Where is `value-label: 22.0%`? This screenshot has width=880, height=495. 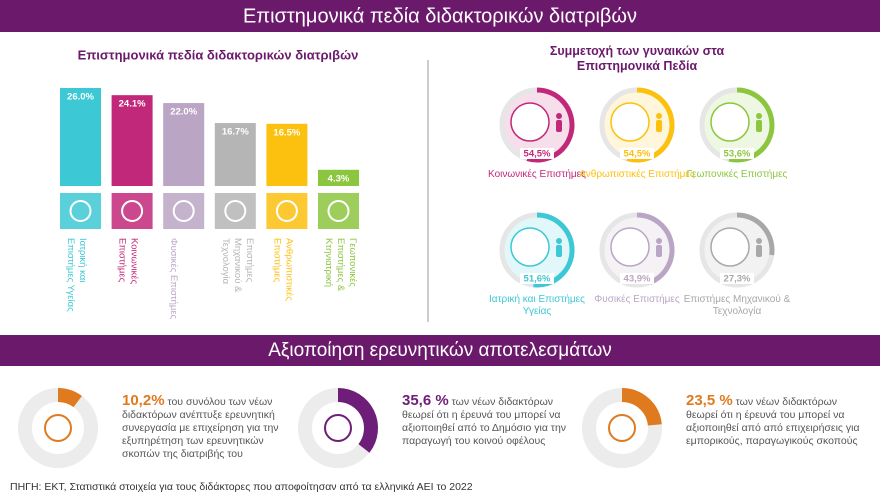 value-label: 22.0% is located at coordinates (183, 112).